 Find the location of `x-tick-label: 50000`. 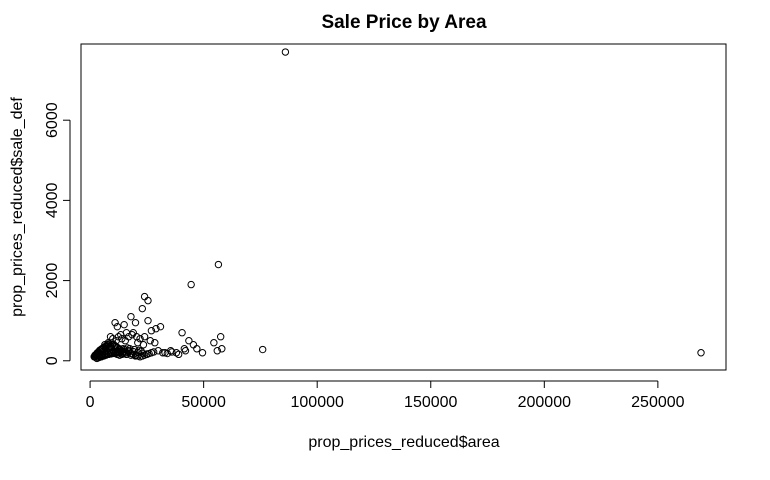

x-tick-label: 50000 is located at coordinates (203, 402).